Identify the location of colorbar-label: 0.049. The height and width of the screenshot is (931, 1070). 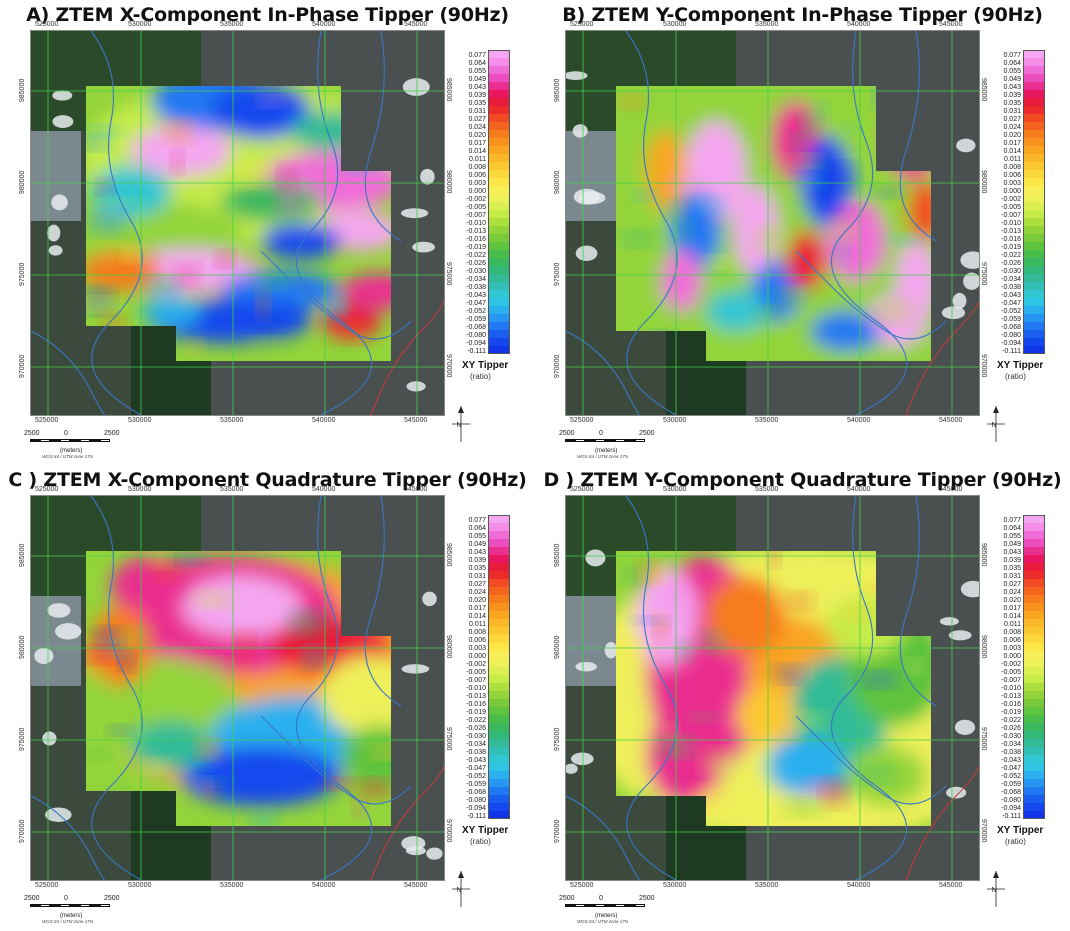
(477, 79).